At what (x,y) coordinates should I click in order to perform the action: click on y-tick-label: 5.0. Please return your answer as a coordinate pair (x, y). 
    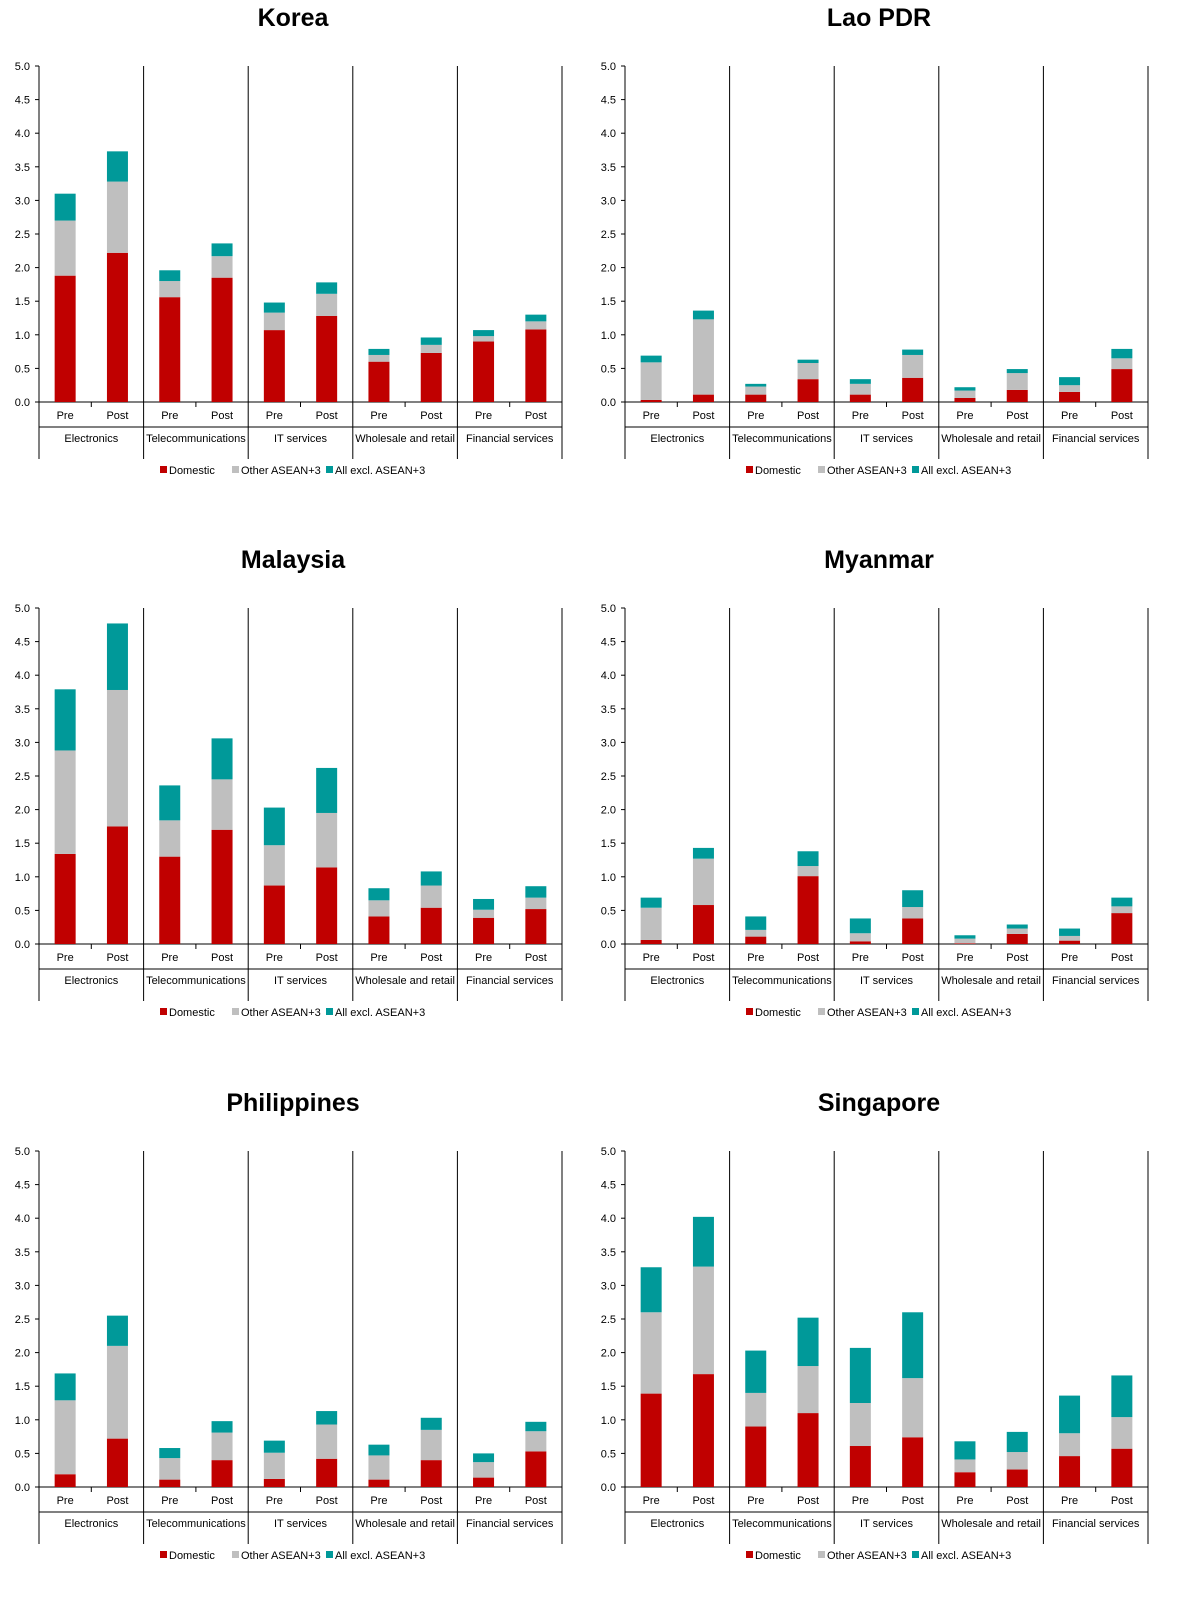
    Looking at the image, I should click on (608, 609).